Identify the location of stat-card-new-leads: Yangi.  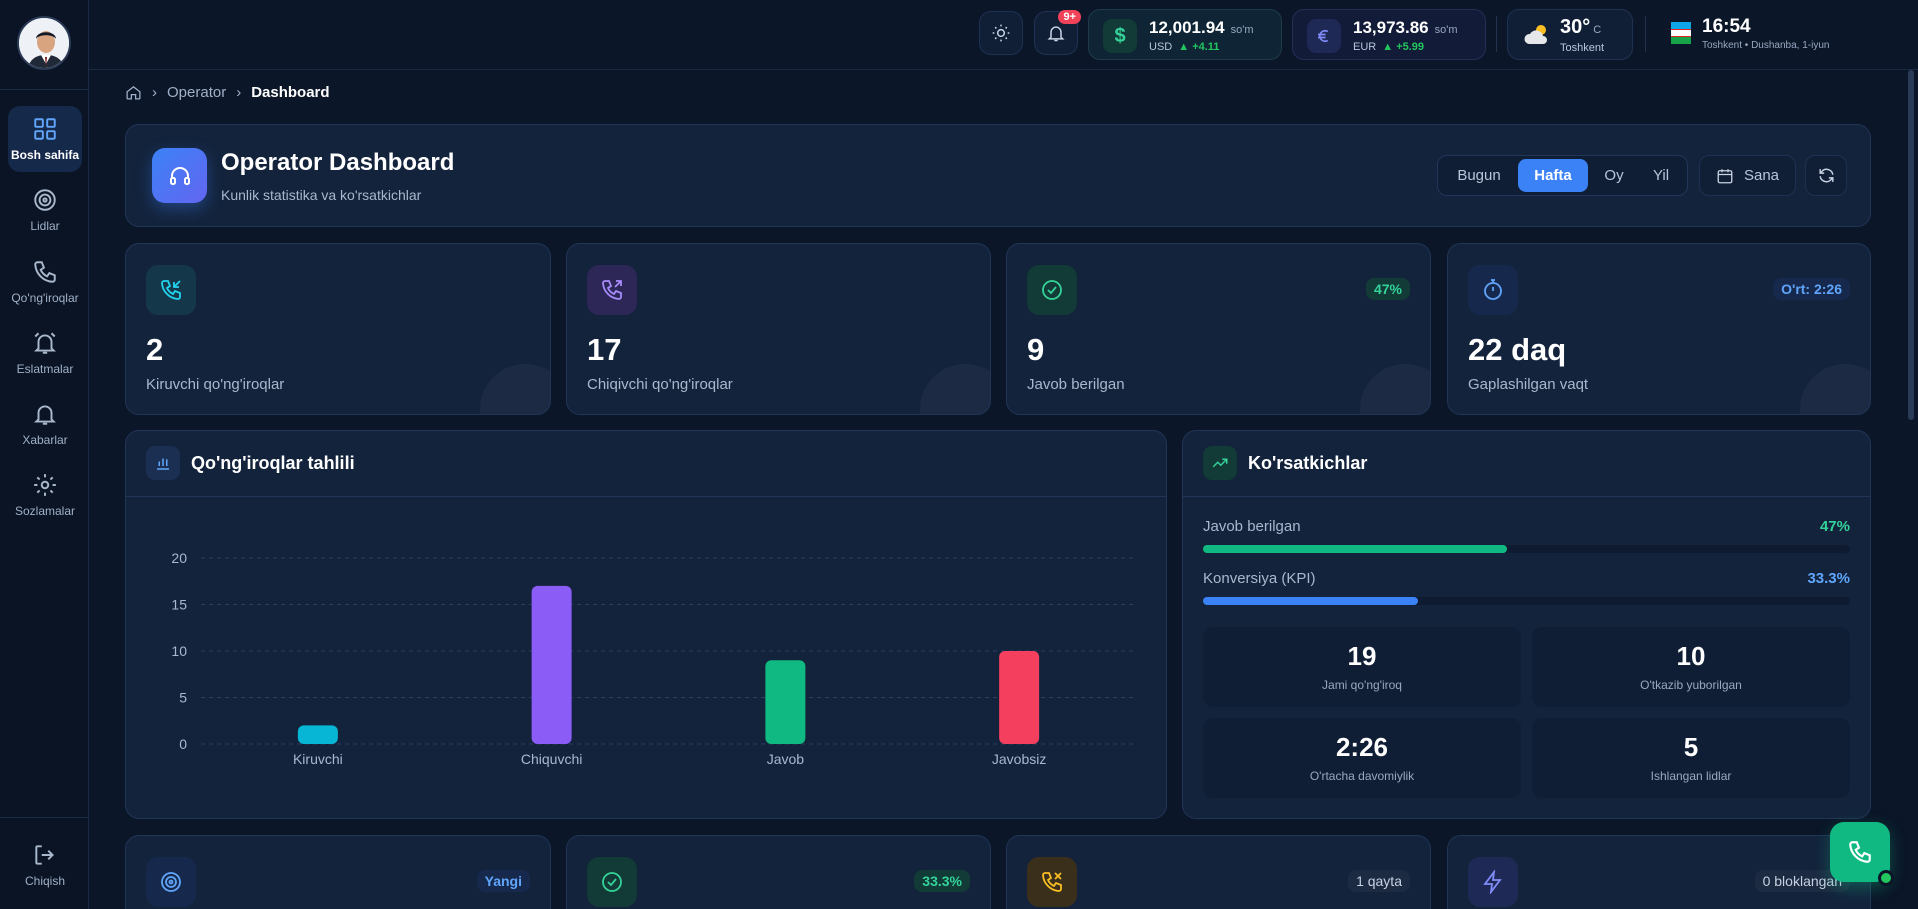
(338, 872).